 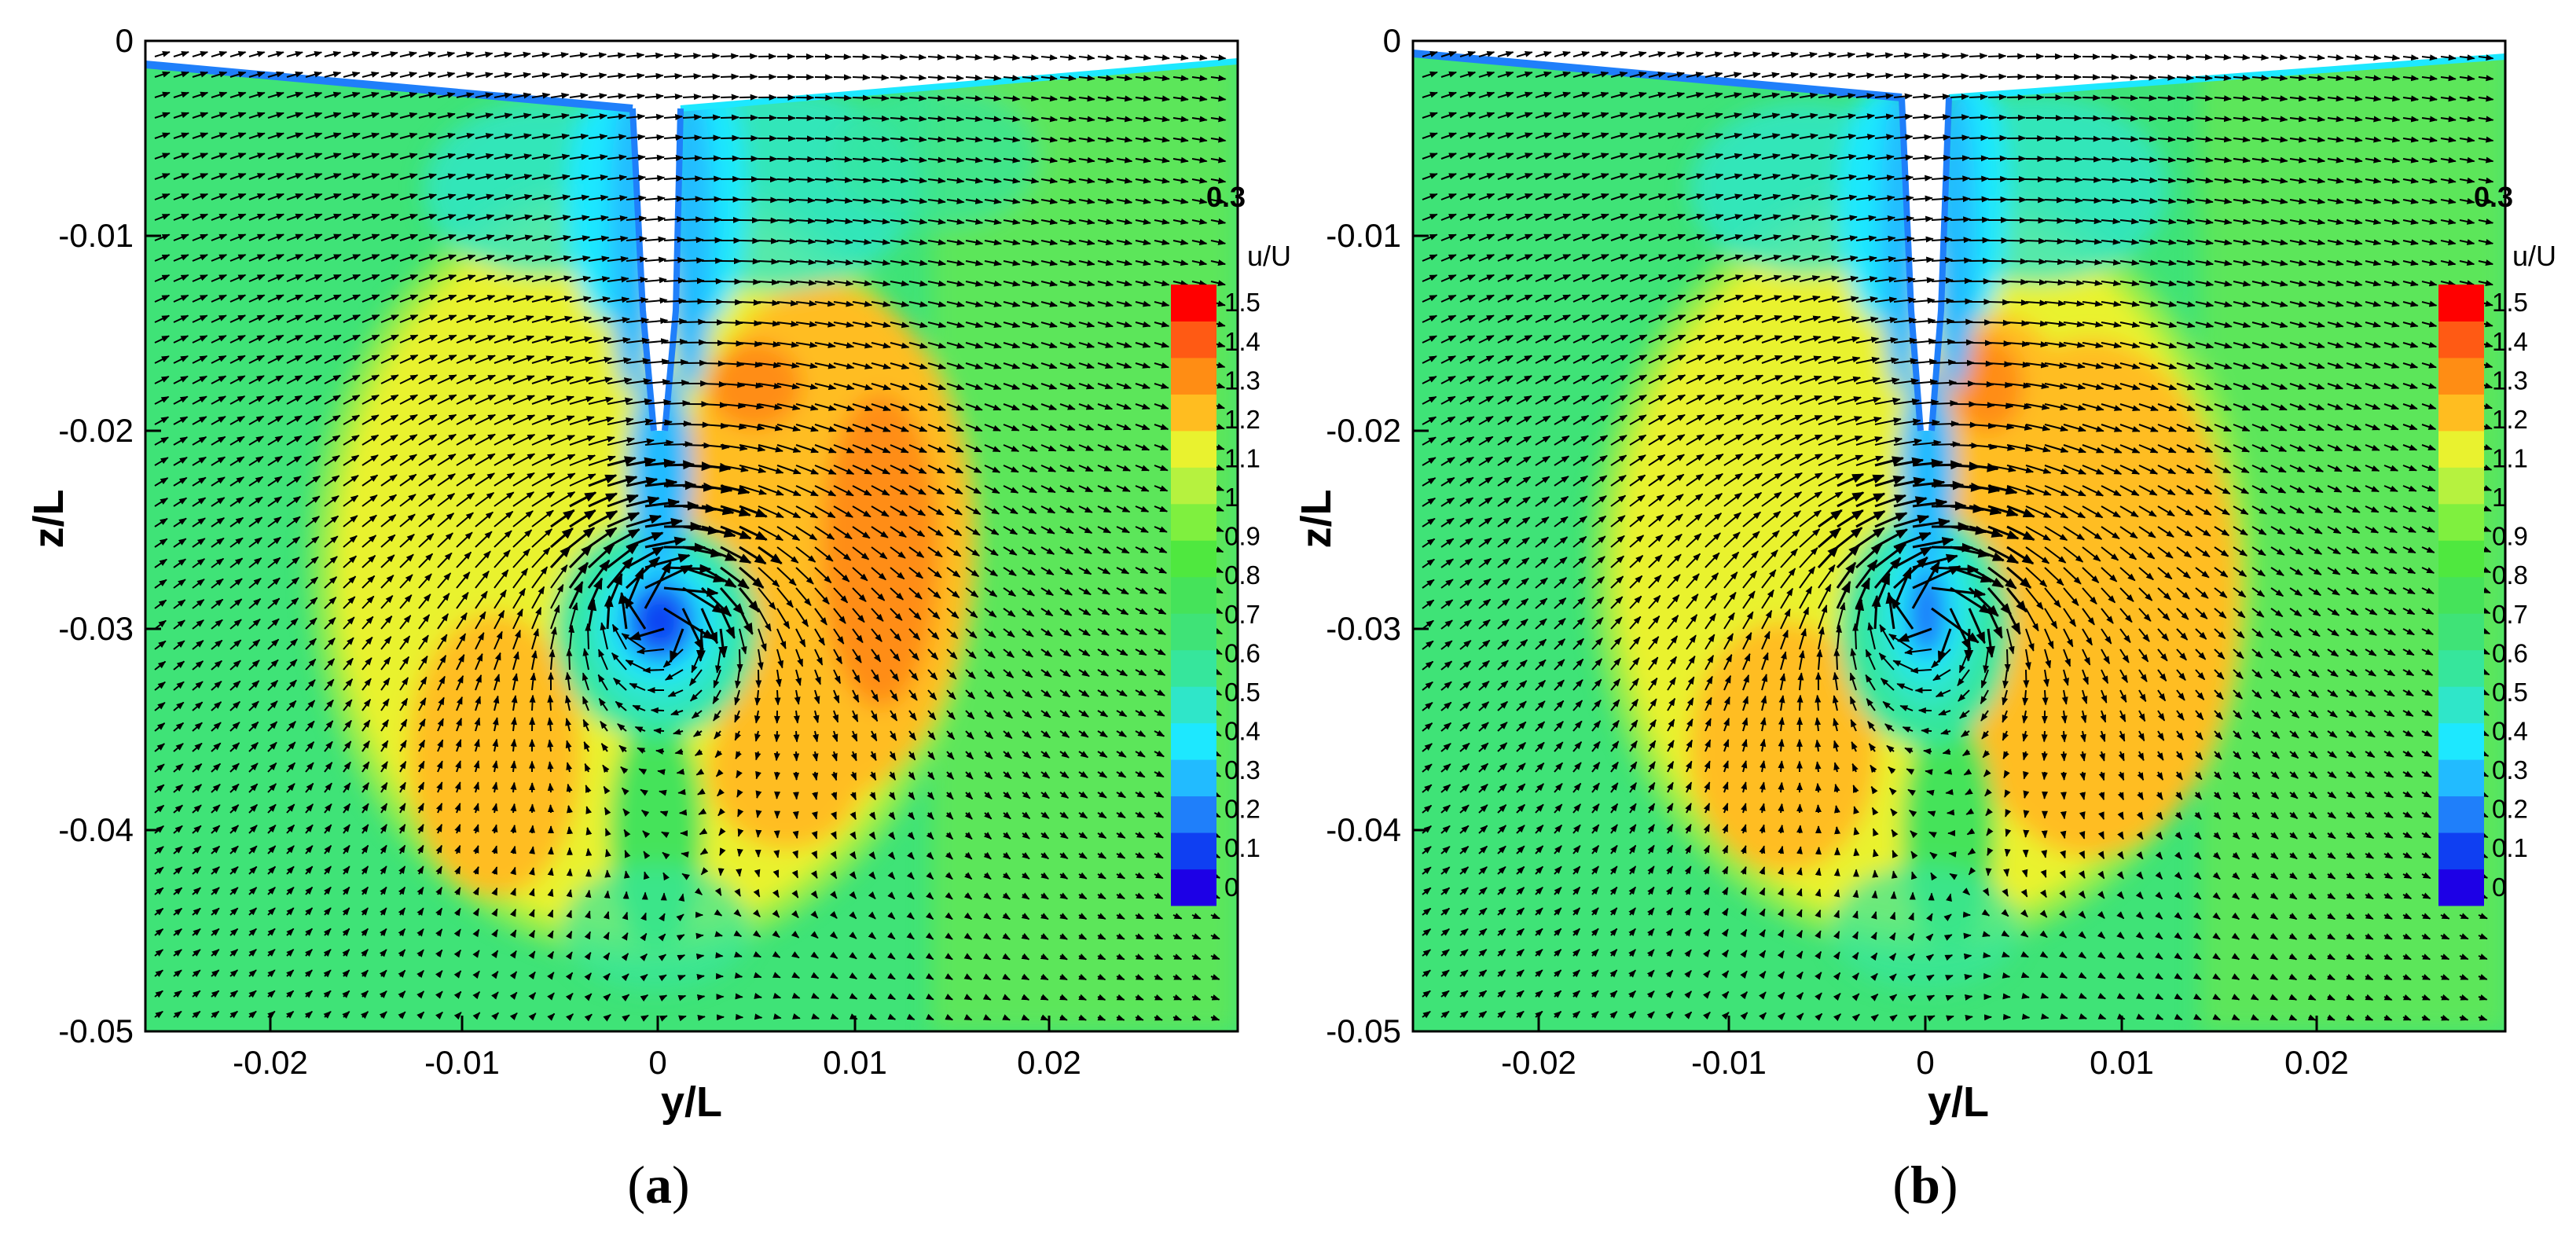 I want to click on colorbar-tick-label: 0.2, so click(x=1242, y=810).